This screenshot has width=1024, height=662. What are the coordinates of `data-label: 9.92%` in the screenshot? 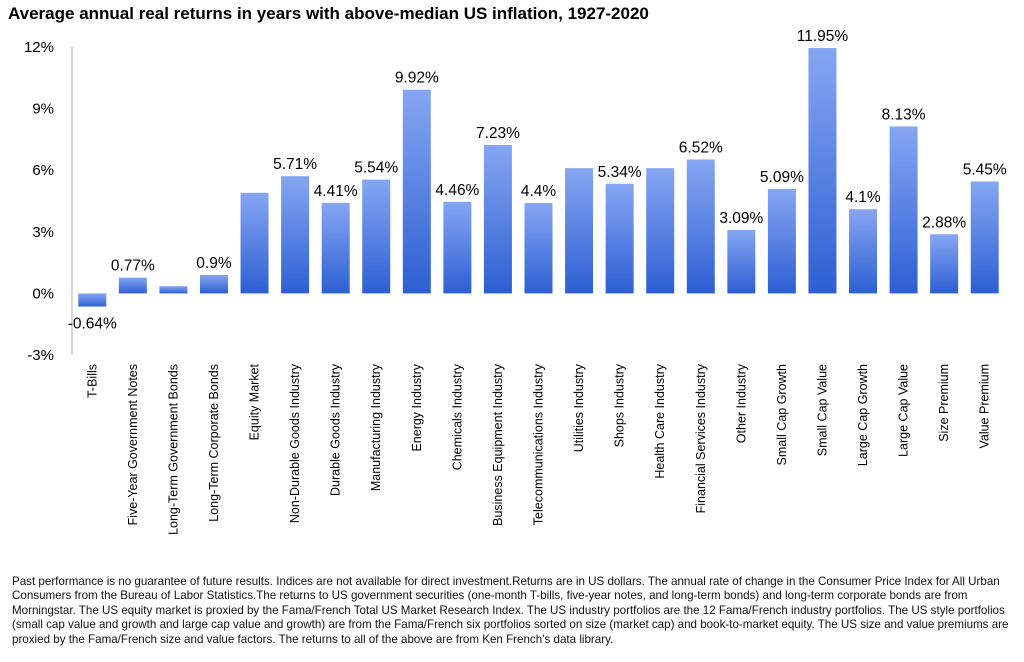 It's located at (417, 78).